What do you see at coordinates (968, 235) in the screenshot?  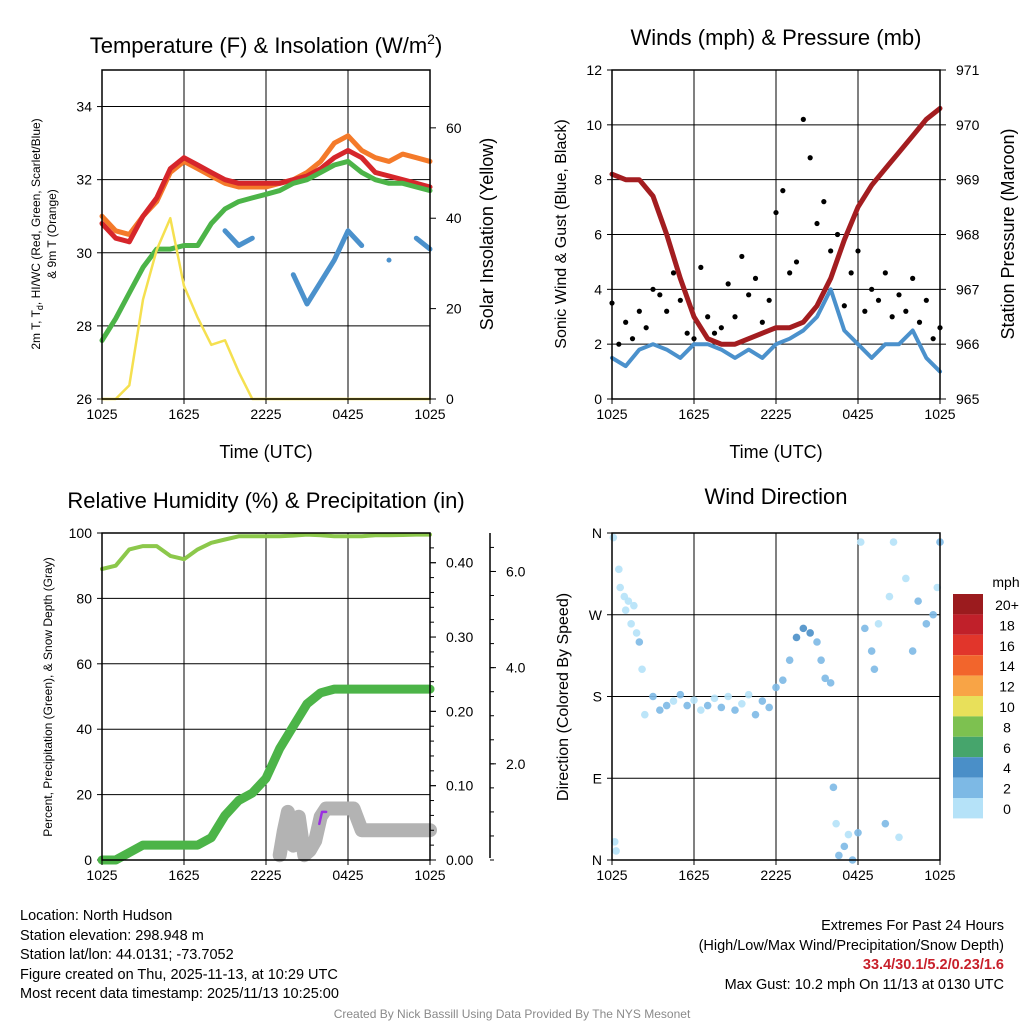 I see `y2-tick-label: 968` at bounding box center [968, 235].